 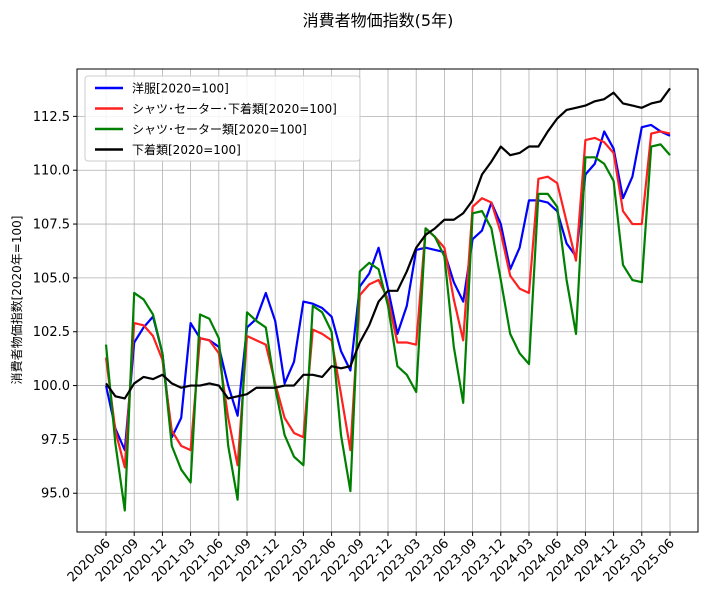 What do you see at coordinates (51, 386) in the screenshot?
I see `y-tick-label: 100.0` at bounding box center [51, 386].